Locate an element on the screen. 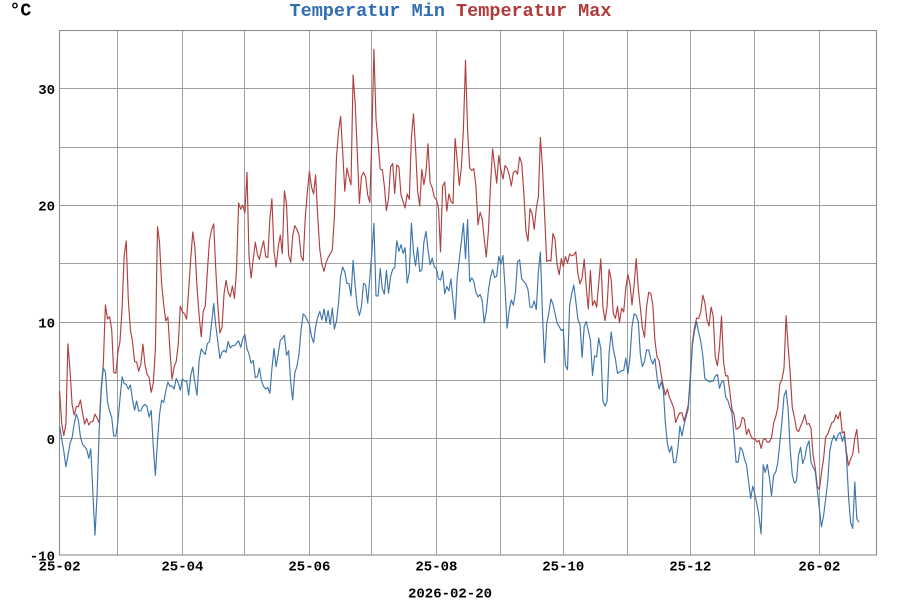 The image size is (900, 605). svg-text: 25-04 is located at coordinates (182, 568).